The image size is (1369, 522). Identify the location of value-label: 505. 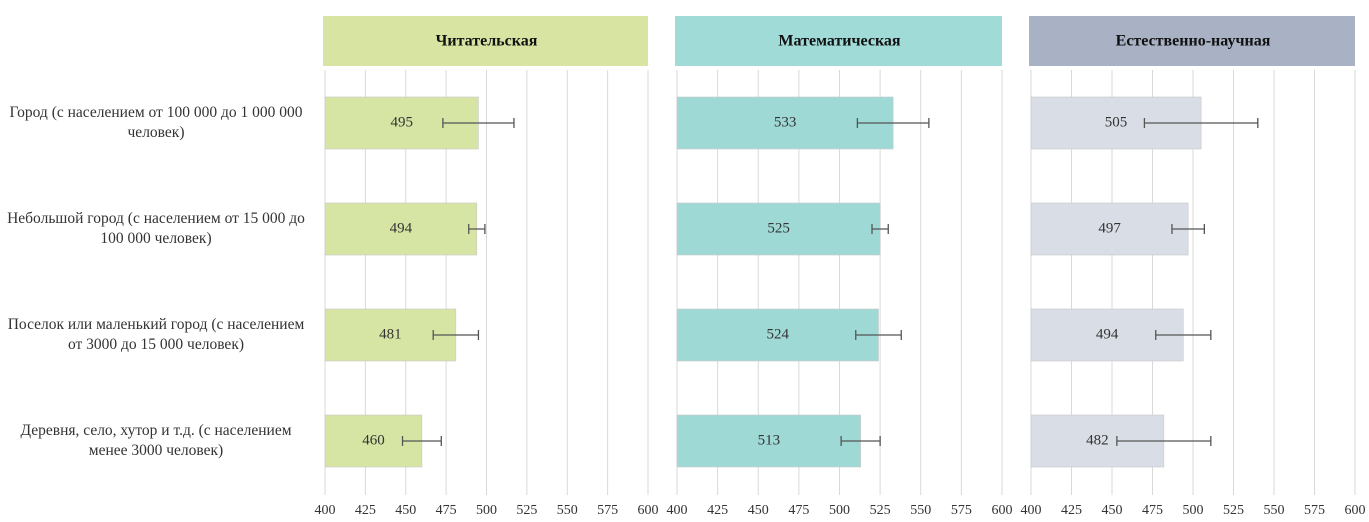
(1116, 122).